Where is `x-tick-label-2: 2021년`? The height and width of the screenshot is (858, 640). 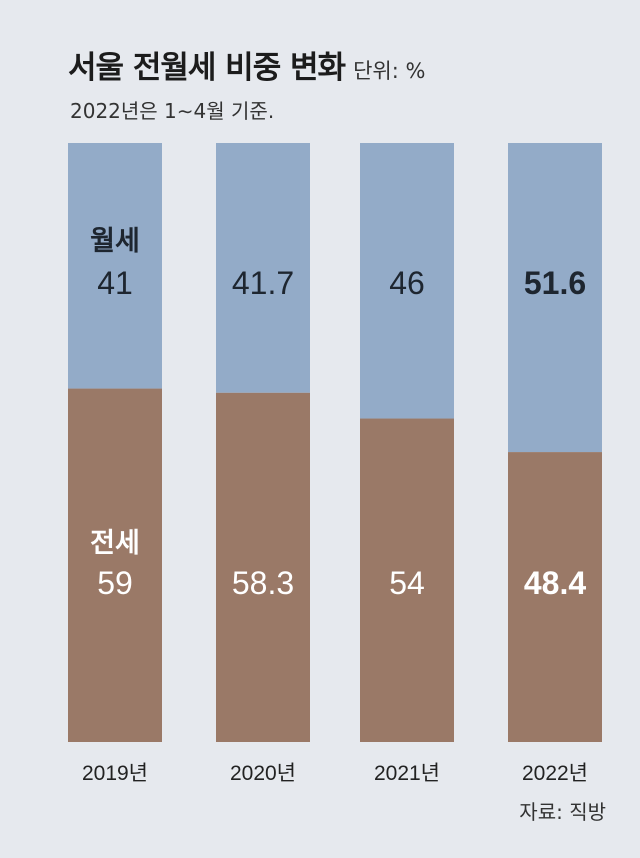 x-tick-label-2: 2021년 is located at coordinates (407, 773).